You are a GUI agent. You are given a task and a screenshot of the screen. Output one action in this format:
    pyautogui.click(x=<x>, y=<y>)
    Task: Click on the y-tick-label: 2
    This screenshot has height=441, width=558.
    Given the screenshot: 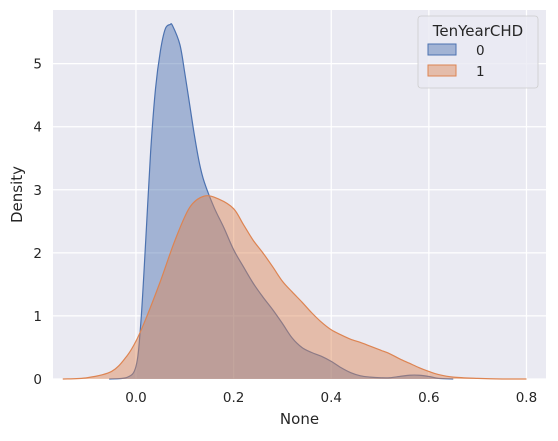 What is the action you would take?
    pyautogui.click(x=37, y=254)
    